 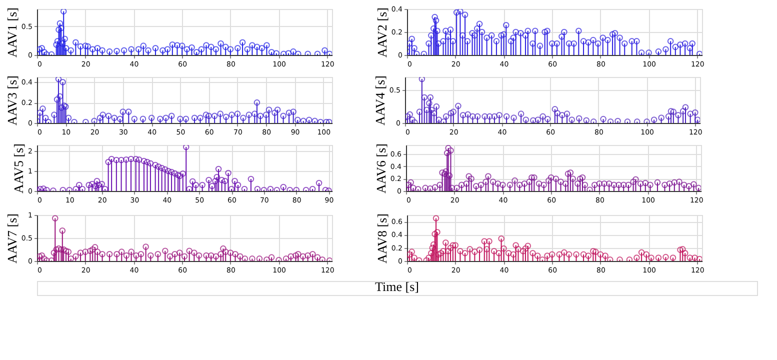 What do you see at coordinates (380, 169) in the screenshot?
I see `y-axis-title: AAV6 [s]` at bounding box center [380, 169].